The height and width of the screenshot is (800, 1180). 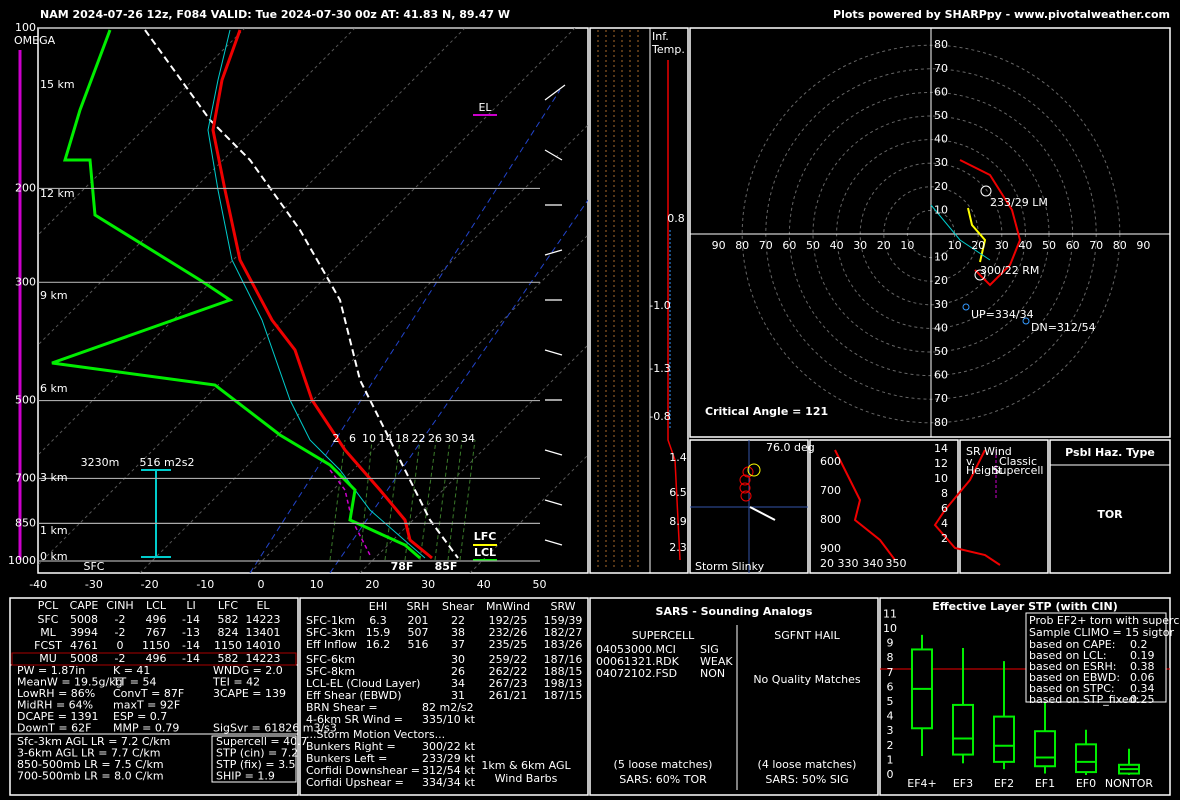 I want to click on parcel-header: EL, so click(x=263, y=605).